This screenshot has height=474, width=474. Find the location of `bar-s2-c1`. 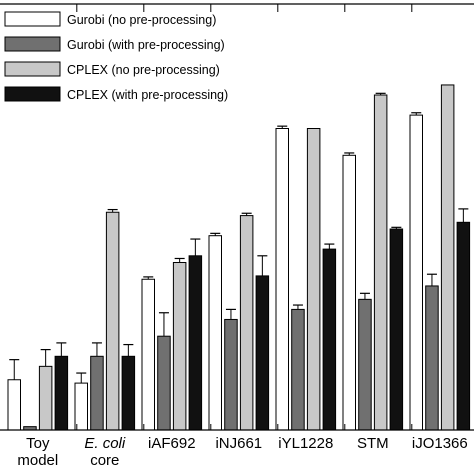

bar-s2-c1 is located at coordinates (112, 321).